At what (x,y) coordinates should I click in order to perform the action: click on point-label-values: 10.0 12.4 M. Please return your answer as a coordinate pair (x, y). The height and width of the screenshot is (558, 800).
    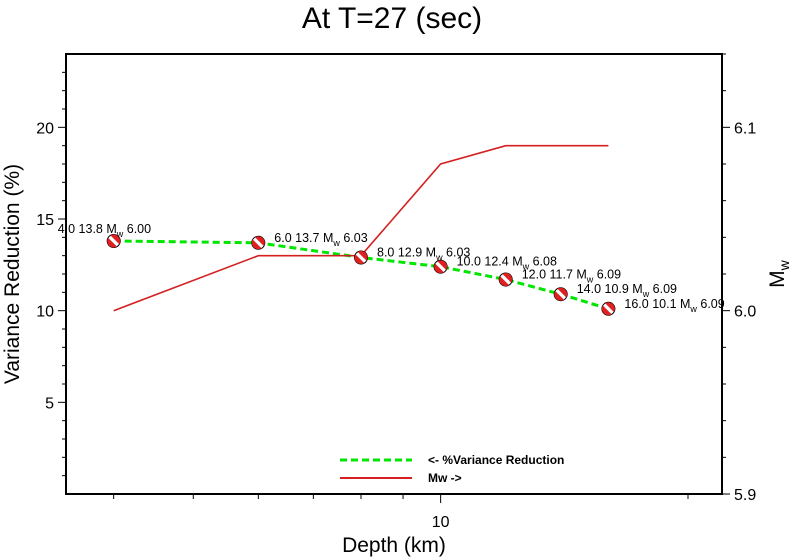
    Looking at the image, I should click on (490, 262).